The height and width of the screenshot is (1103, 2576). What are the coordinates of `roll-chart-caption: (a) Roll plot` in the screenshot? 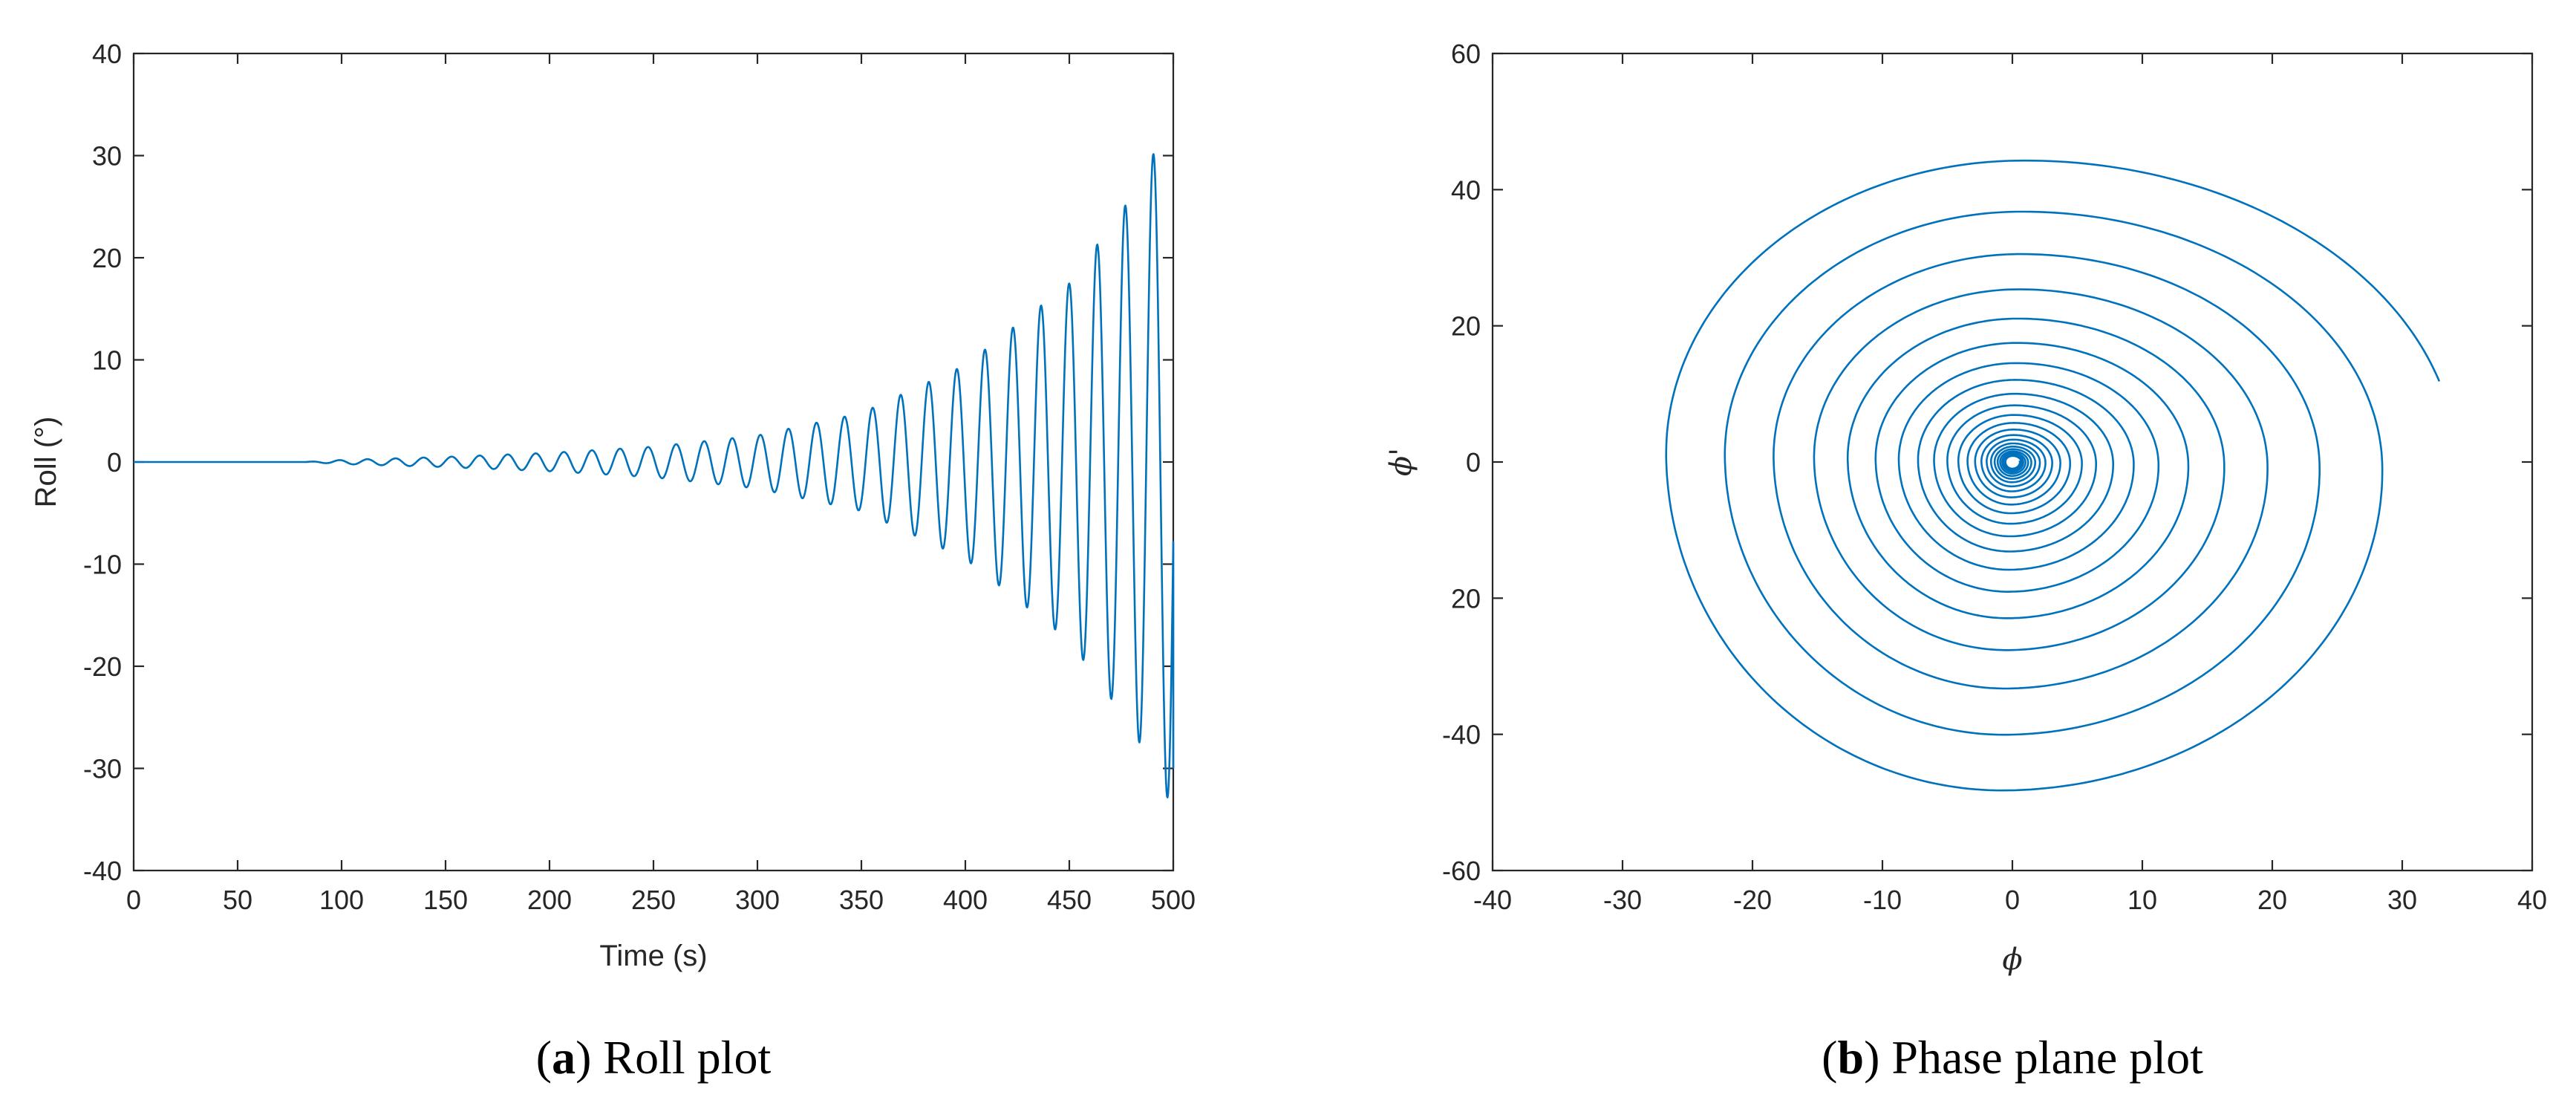 It's located at (654, 1057).